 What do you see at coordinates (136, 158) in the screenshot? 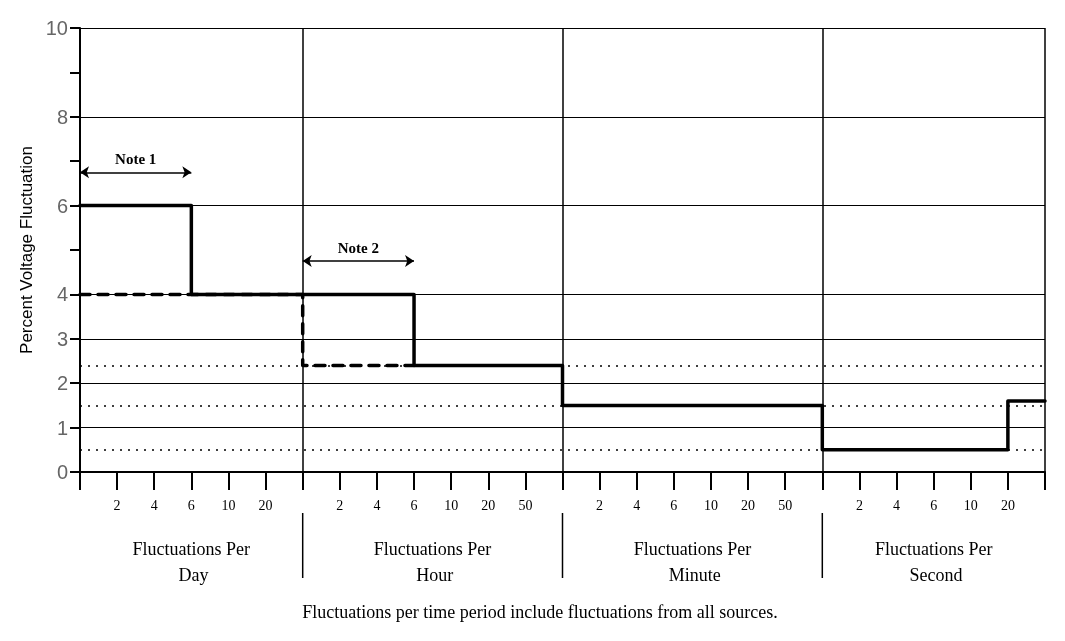
I see `annotation: Note 1` at bounding box center [136, 158].